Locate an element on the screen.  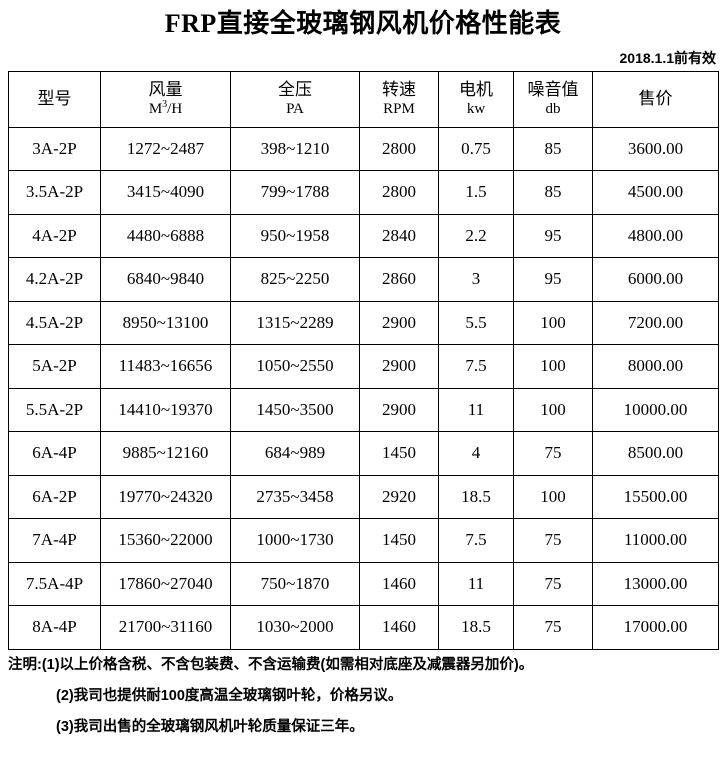
header-model-main: 型号 is located at coordinates (54, 98).